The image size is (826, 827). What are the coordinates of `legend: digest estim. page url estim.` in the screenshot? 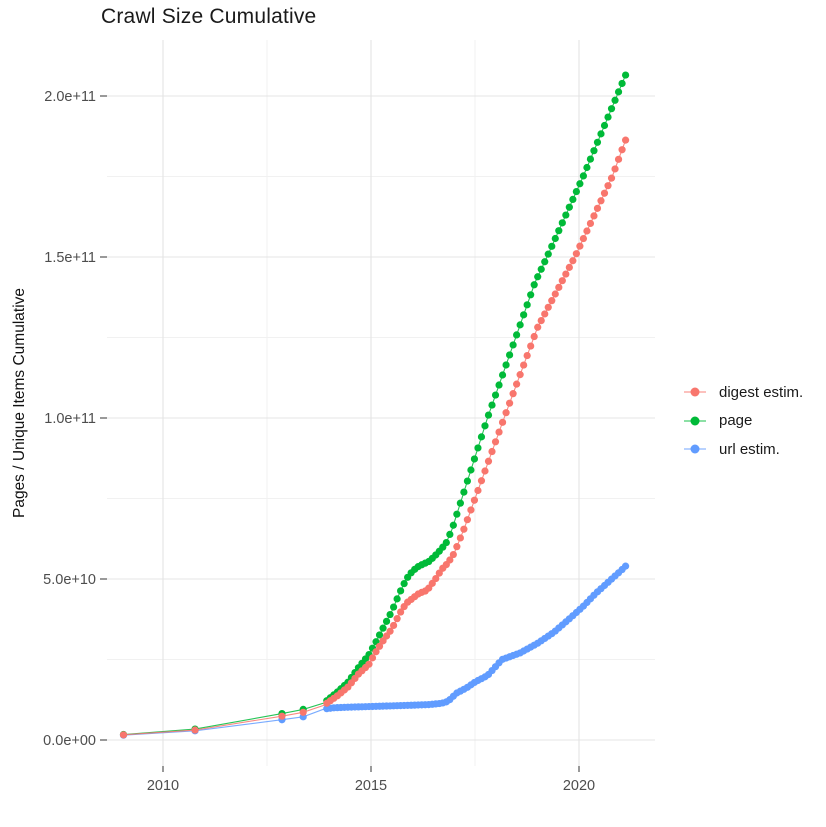 It's located at (743, 421).